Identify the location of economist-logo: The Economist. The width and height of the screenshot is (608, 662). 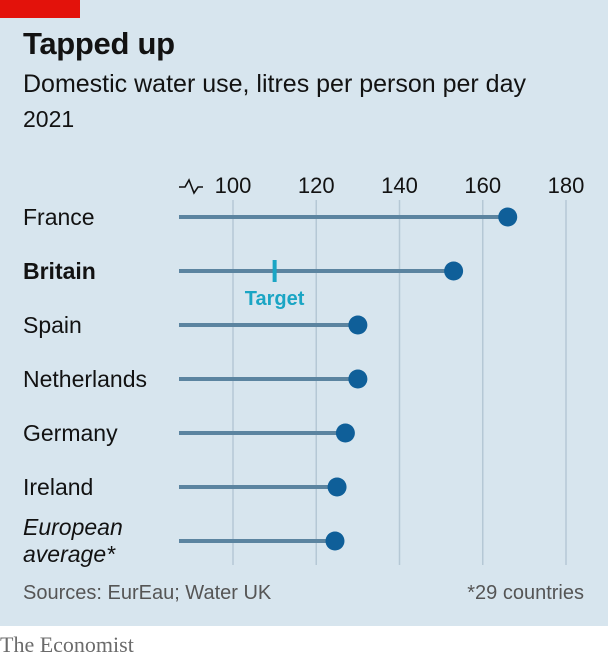
(67, 644).